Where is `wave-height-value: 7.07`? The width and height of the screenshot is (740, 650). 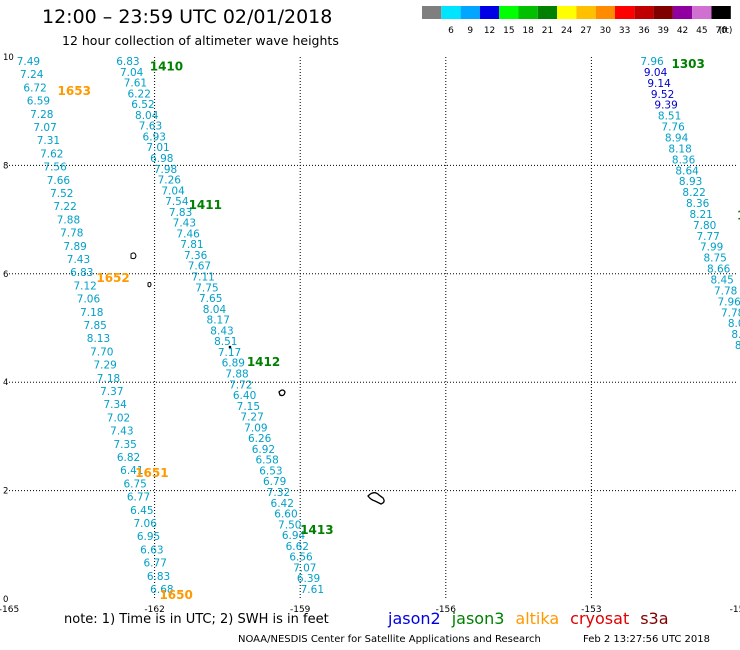 wave-height-value: 7.07 is located at coordinates (304, 568).